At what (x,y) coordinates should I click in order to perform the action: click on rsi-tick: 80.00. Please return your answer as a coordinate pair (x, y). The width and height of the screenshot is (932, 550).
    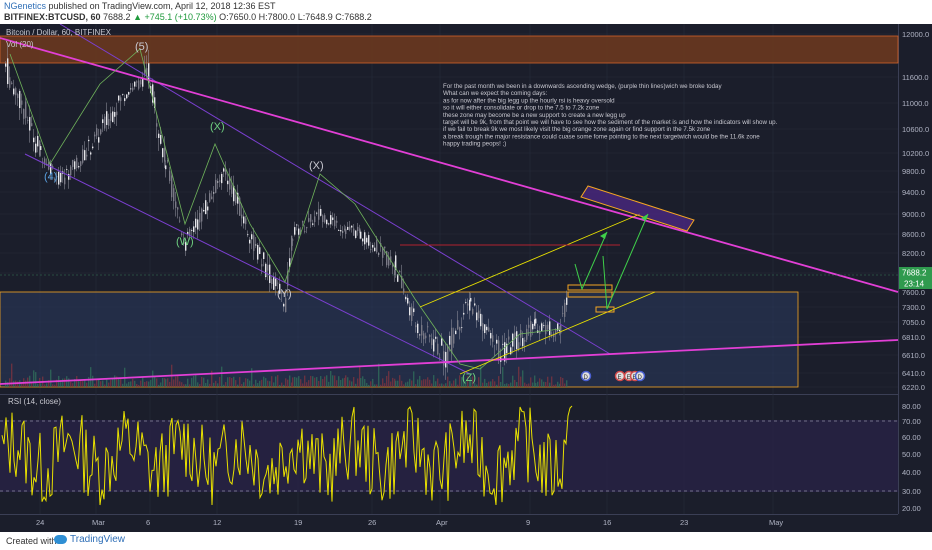
    Looking at the image, I should click on (911, 406).